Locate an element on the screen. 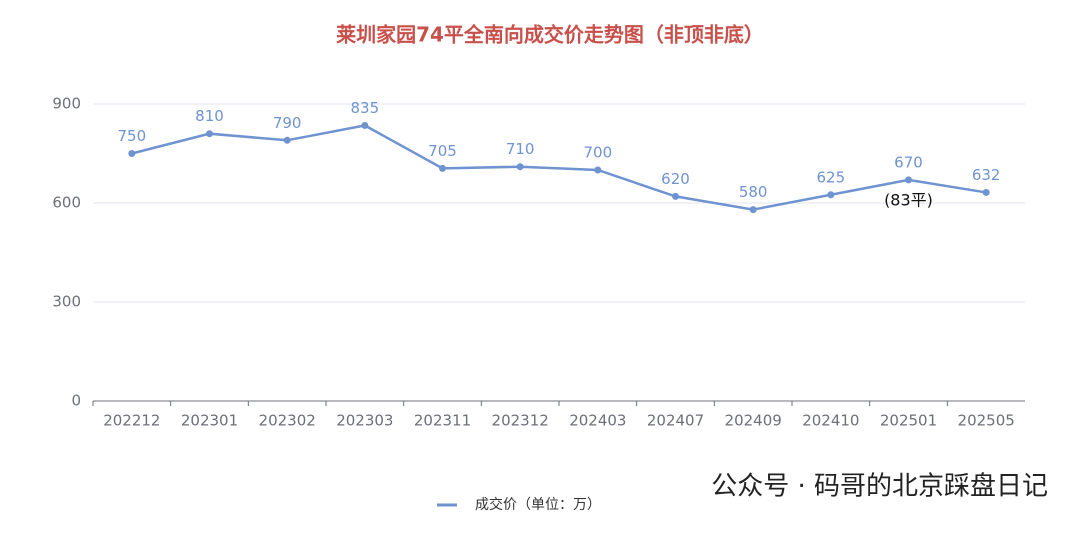  x-tick-label: 202501 is located at coordinates (908, 421).